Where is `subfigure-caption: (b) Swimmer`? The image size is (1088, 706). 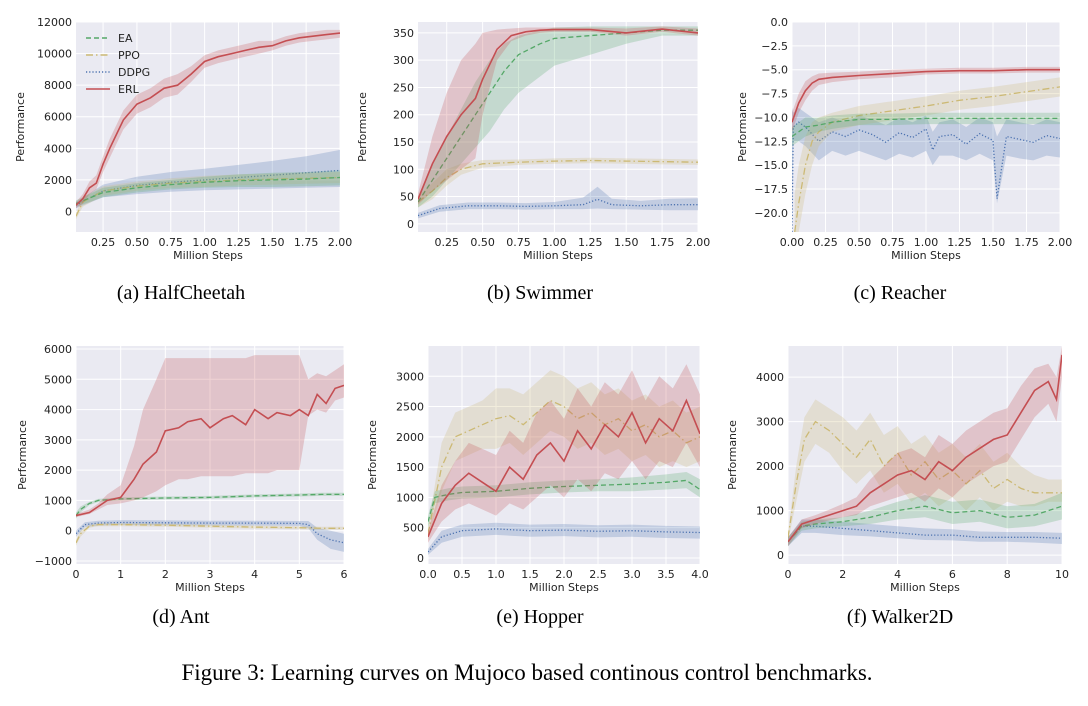
subfigure-caption: (b) Swimmer is located at coordinates (540, 293).